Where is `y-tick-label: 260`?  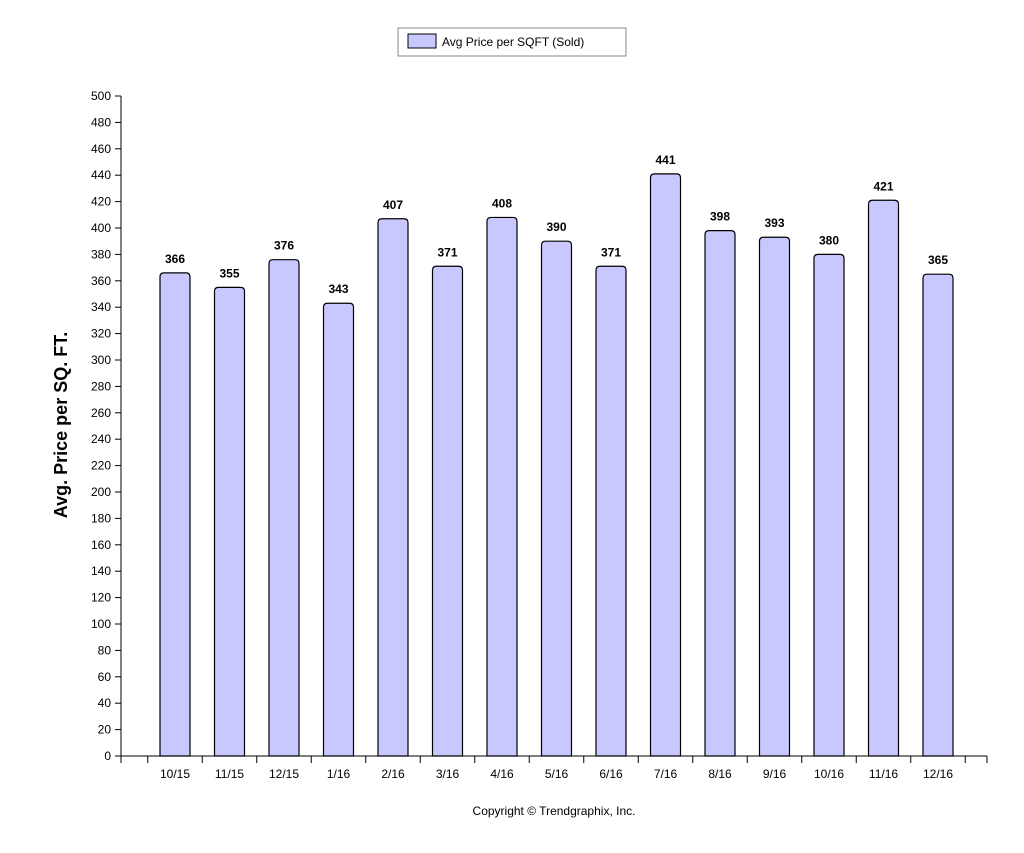
y-tick-label: 260 is located at coordinates (101, 413).